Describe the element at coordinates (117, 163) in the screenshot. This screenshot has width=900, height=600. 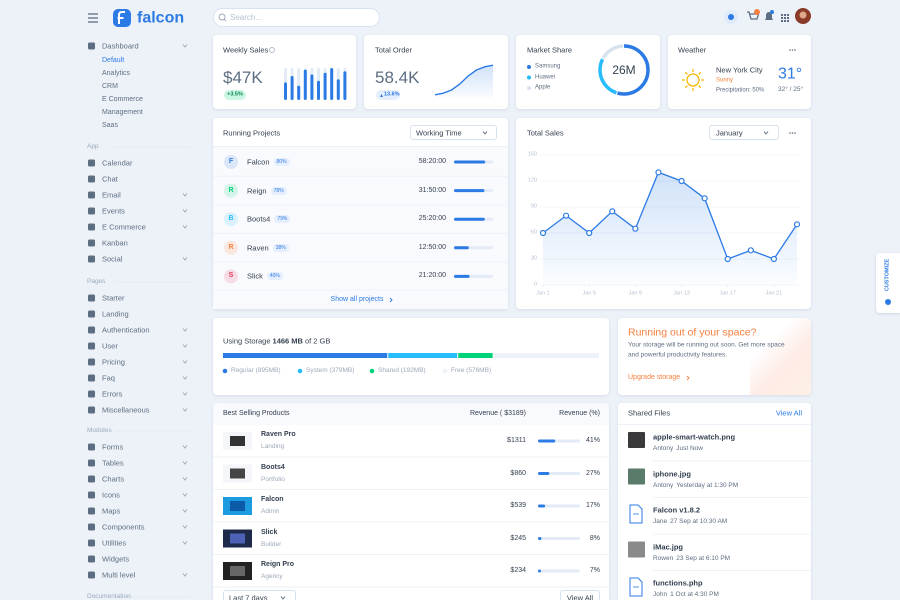
I see `nav-item: Calendar` at that location.